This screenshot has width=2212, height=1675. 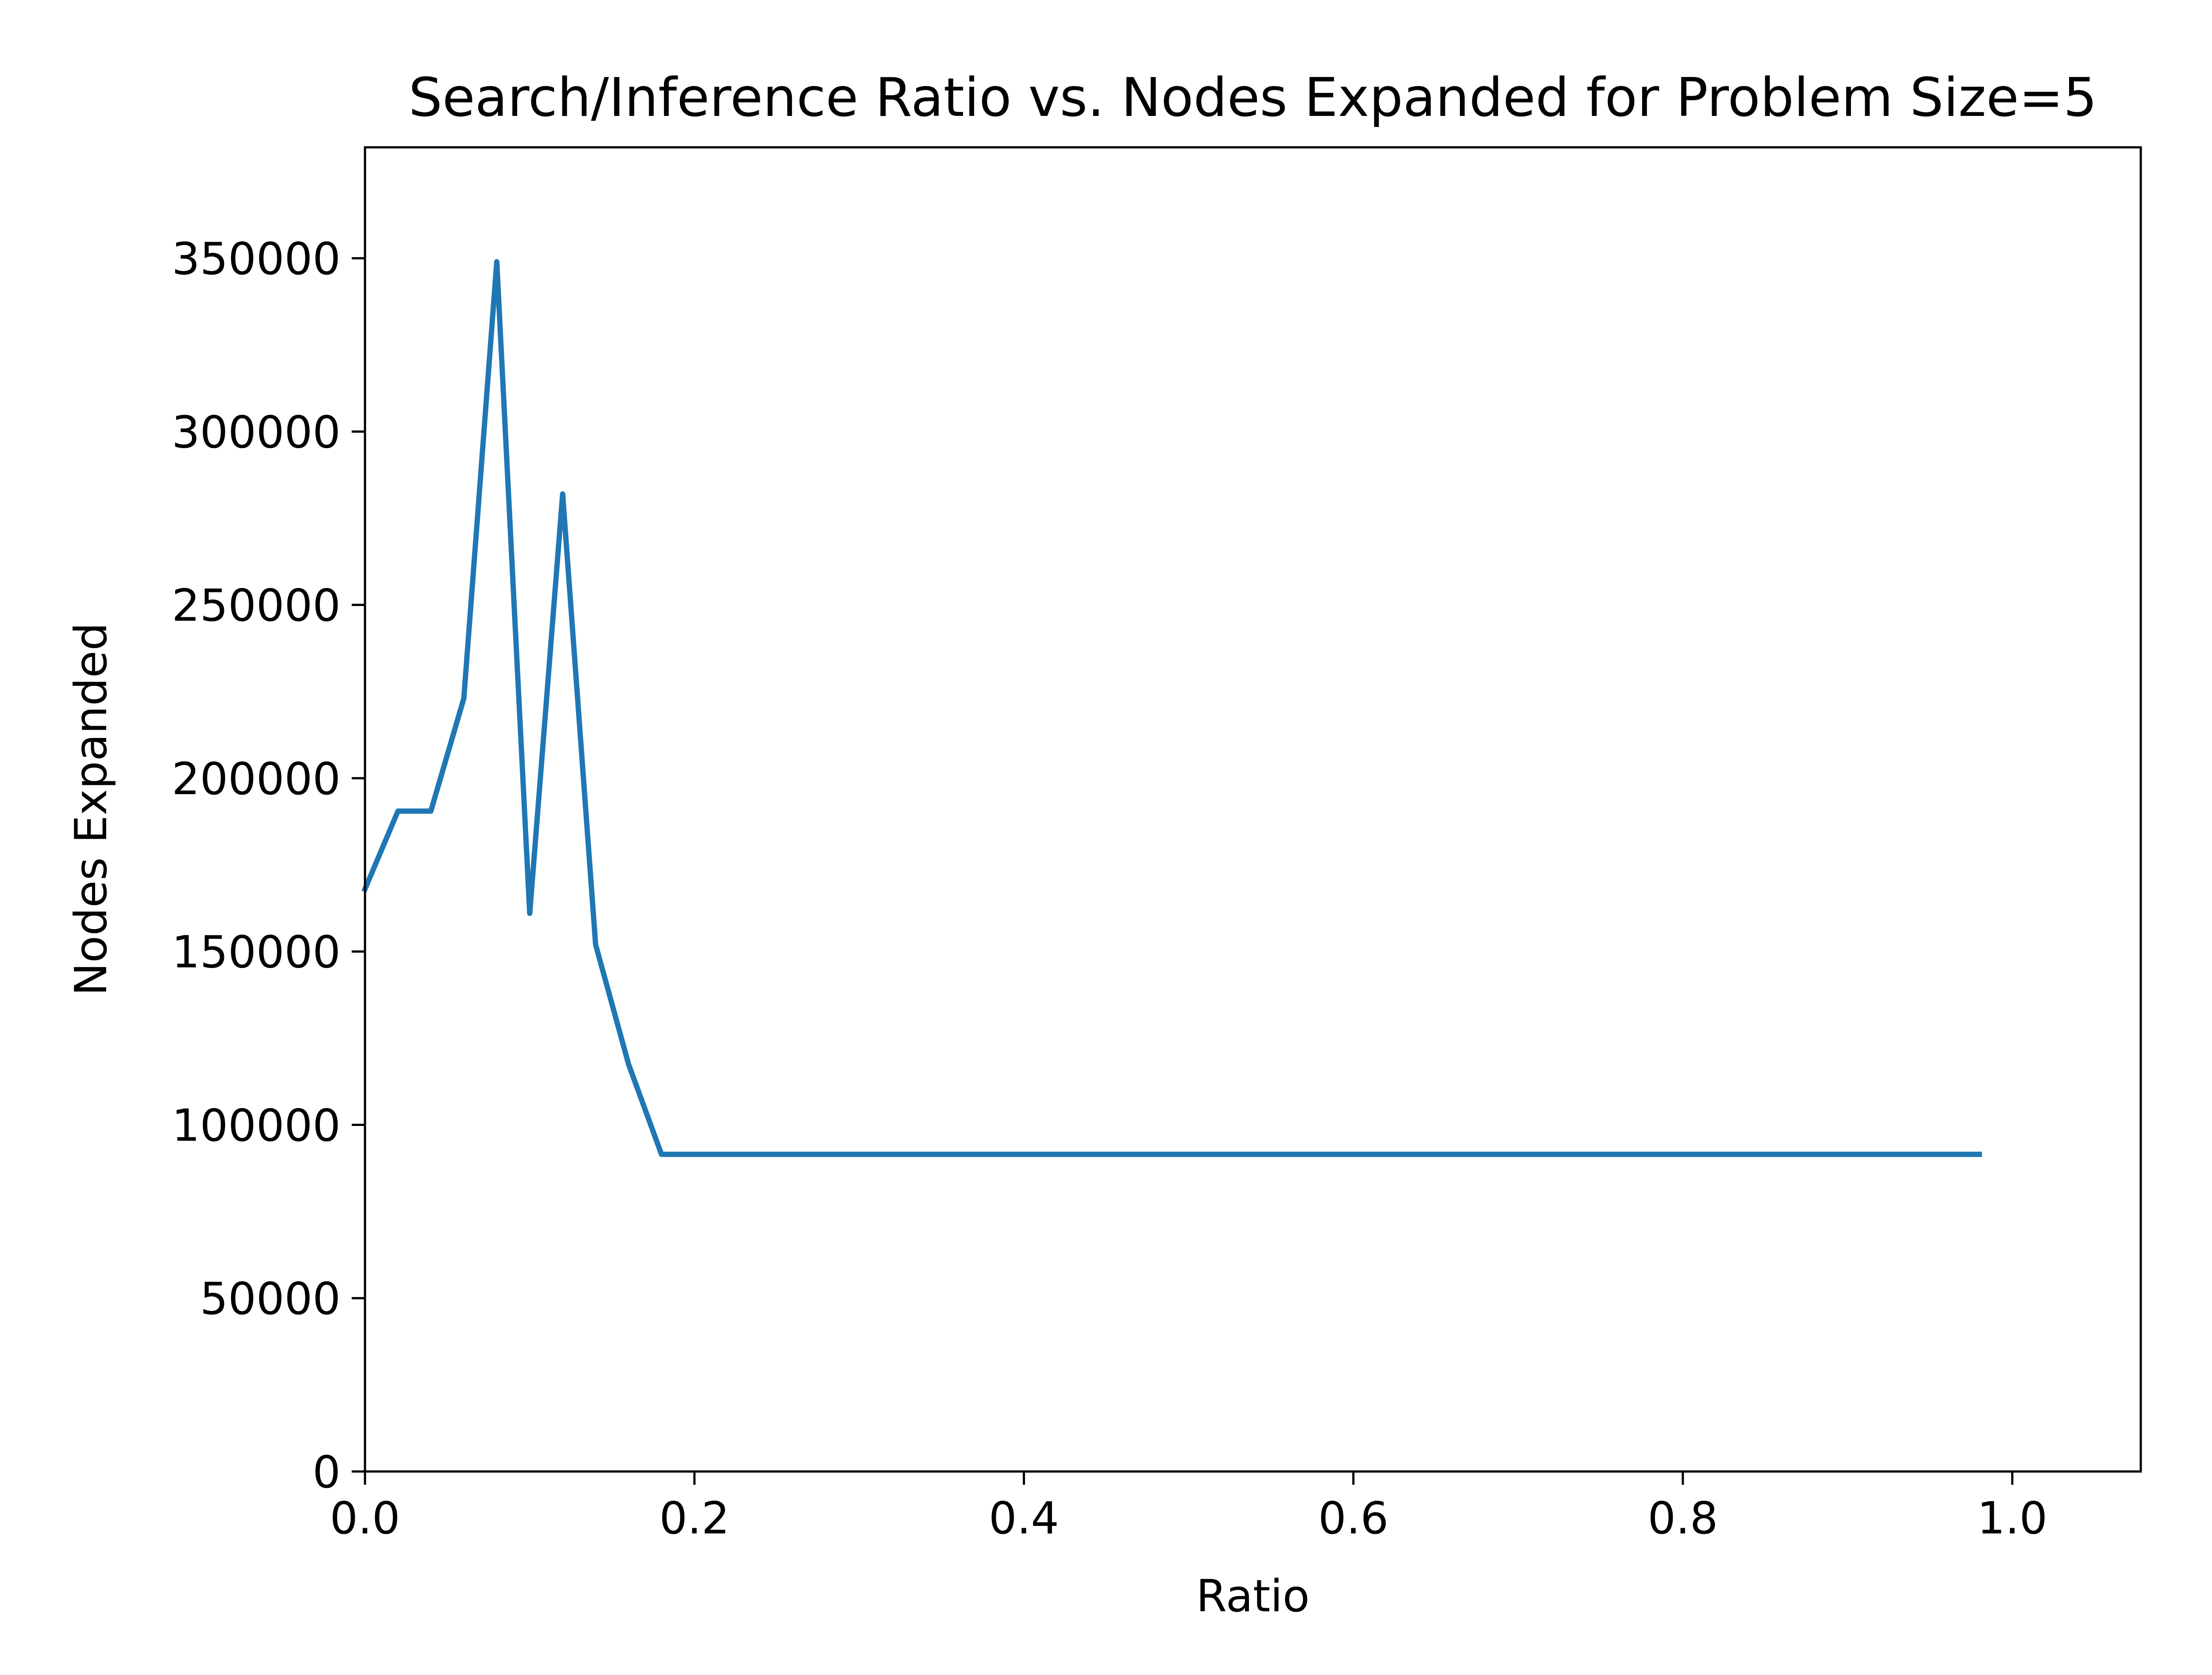 What do you see at coordinates (256, 1125) in the screenshot?
I see `y-tick-label: 100000` at bounding box center [256, 1125].